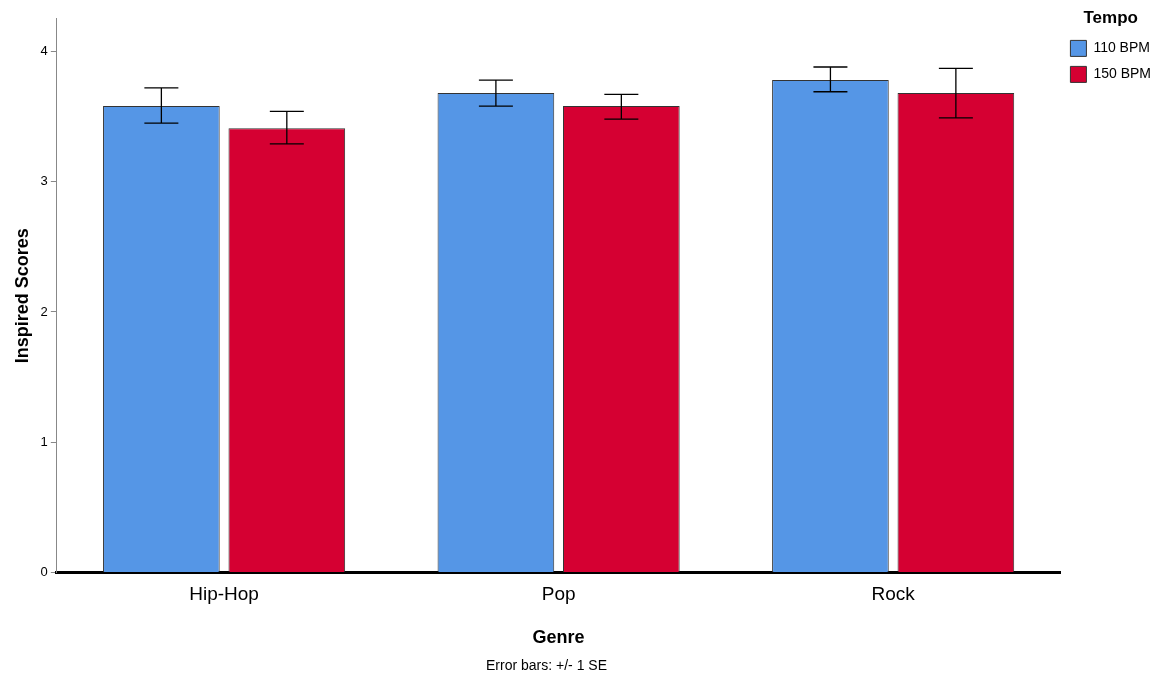 Image resolution: width=1173 pixels, height=693 pixels. Describe the element at coordinates (558, 637) in the screenshot. I see `x-axis-title: Genre` at that location.